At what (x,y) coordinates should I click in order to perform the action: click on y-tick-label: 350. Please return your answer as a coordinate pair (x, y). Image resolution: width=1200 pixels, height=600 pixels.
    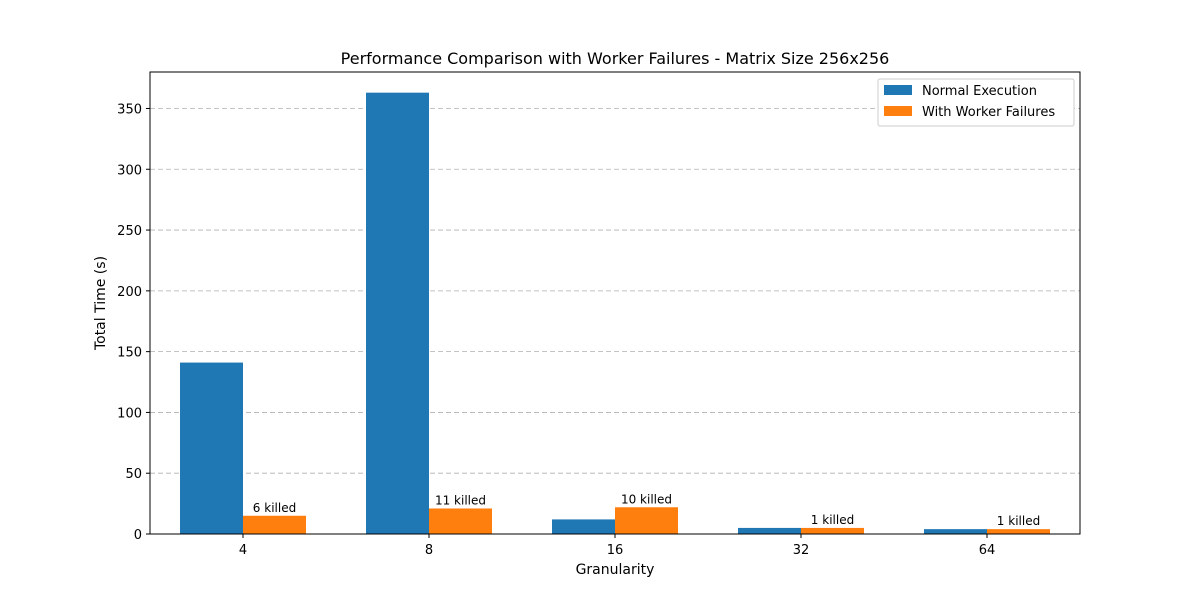
    Looking at the image, I should click on (129, 109).